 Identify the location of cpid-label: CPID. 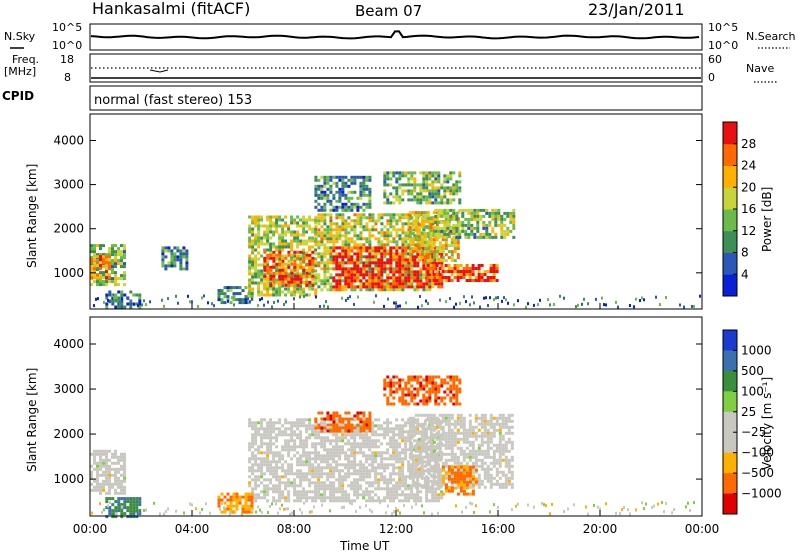
(18, 96).